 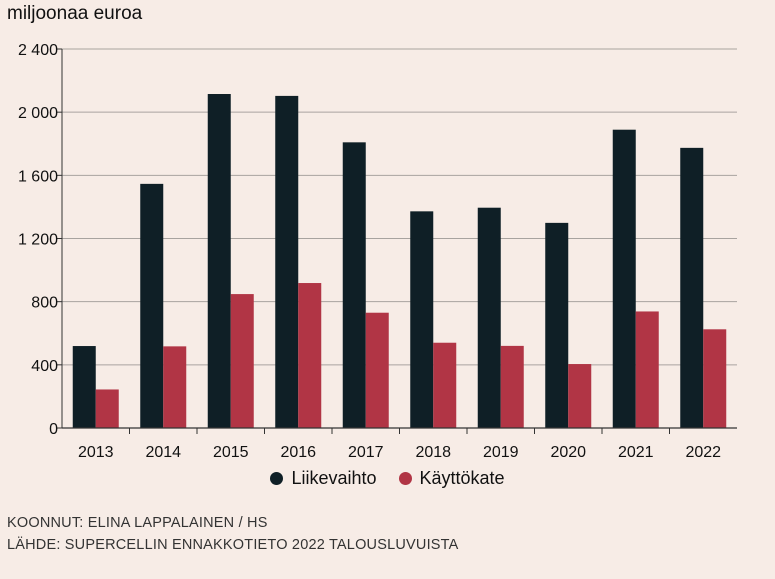 I want to click on y-tick-label: 1 600, so click(x=38, y=176).